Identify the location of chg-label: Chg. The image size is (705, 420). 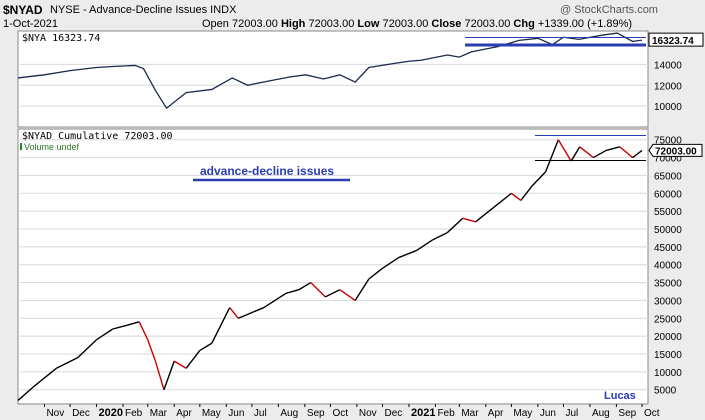
(524, 24).